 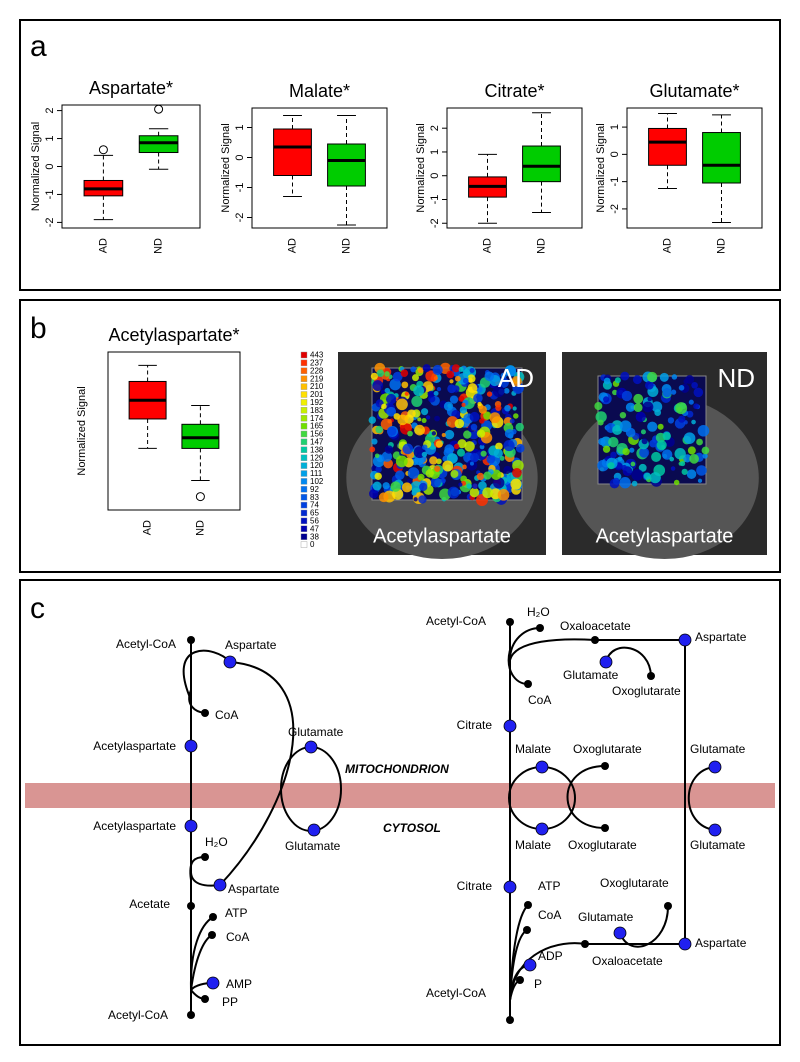 I want to click on metabolite-label: PP, so click(x=230, y=1002).